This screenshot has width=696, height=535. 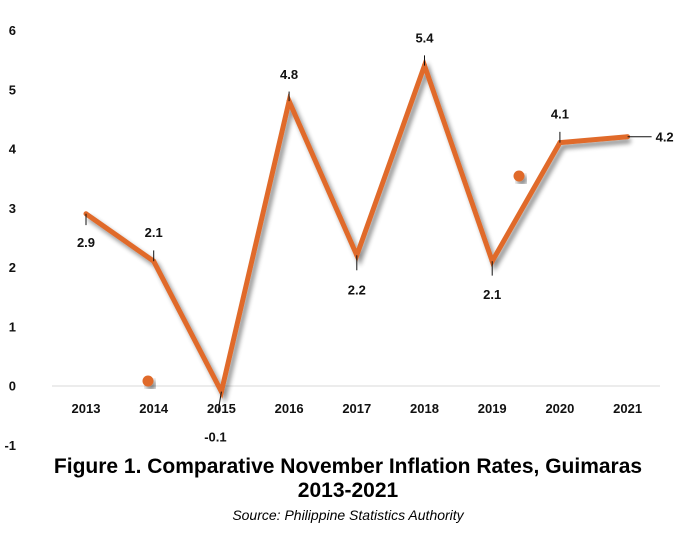 I want to click on x-tick-label: 2021, so click(x=627, y=408).